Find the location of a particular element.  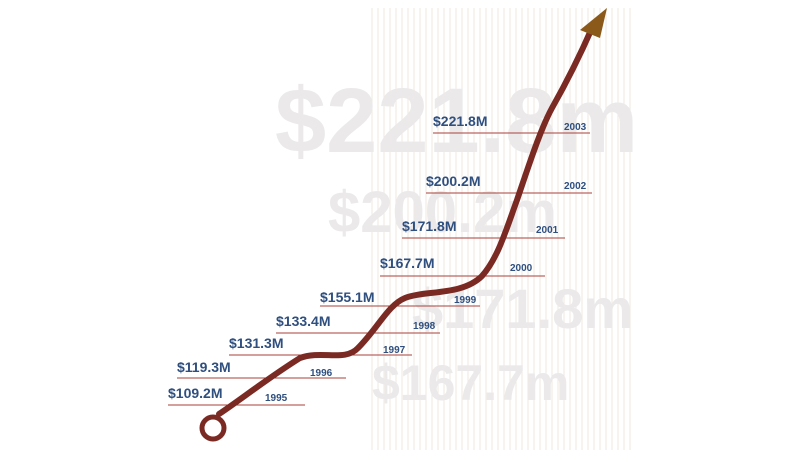

data-value-label: $109.2M is located at coordinates (195, 393).